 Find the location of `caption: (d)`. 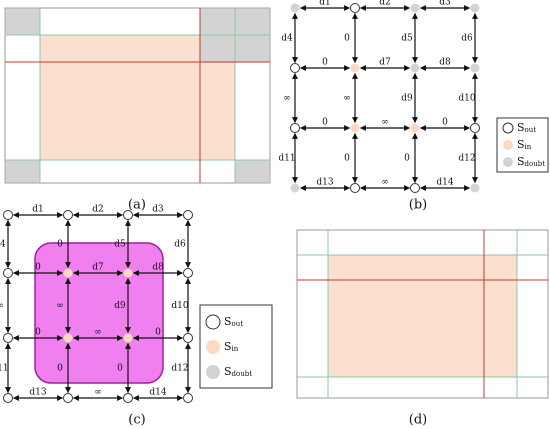

caption: (d) is located at coordinates (418, 420).